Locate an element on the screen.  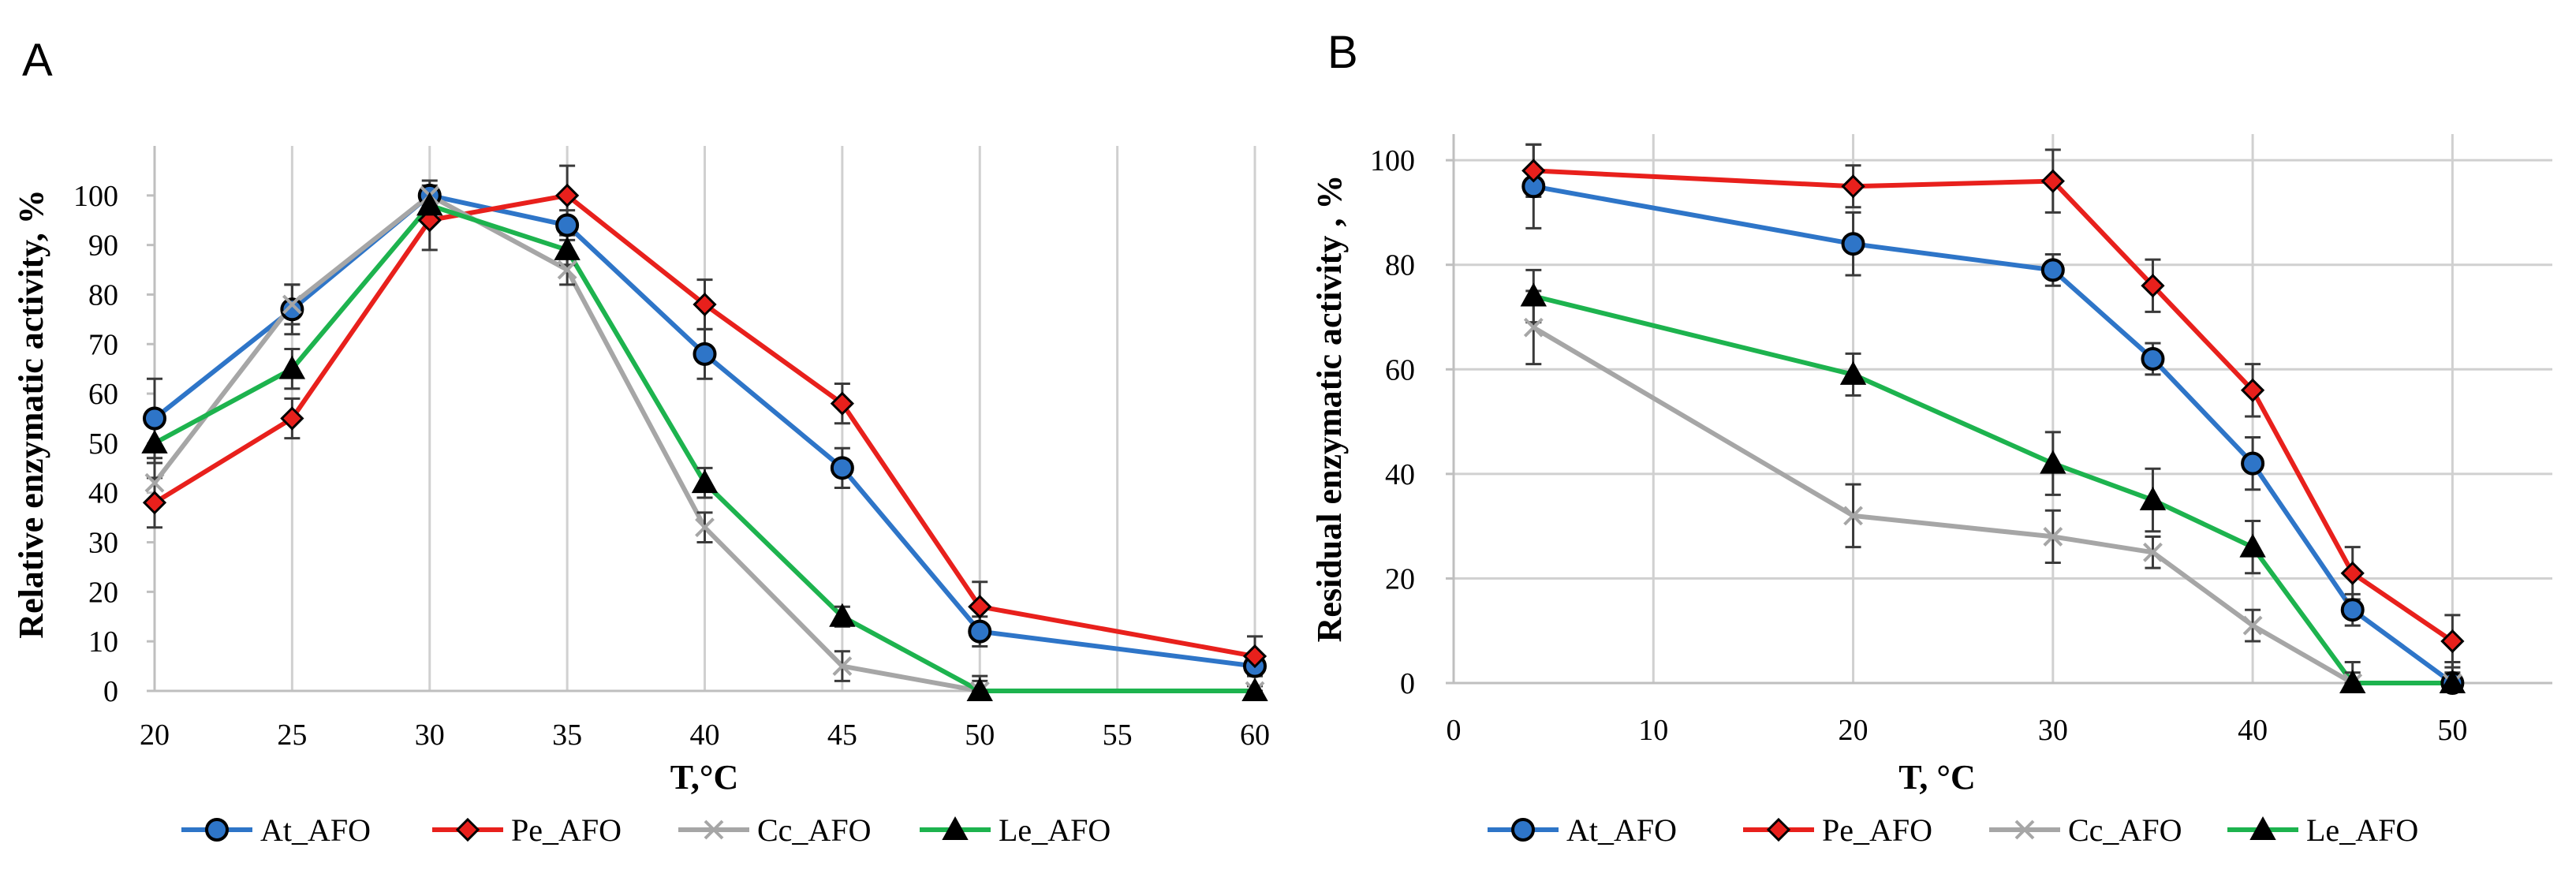
x-tick-label: 50 is located at coordinates (2452, 730).